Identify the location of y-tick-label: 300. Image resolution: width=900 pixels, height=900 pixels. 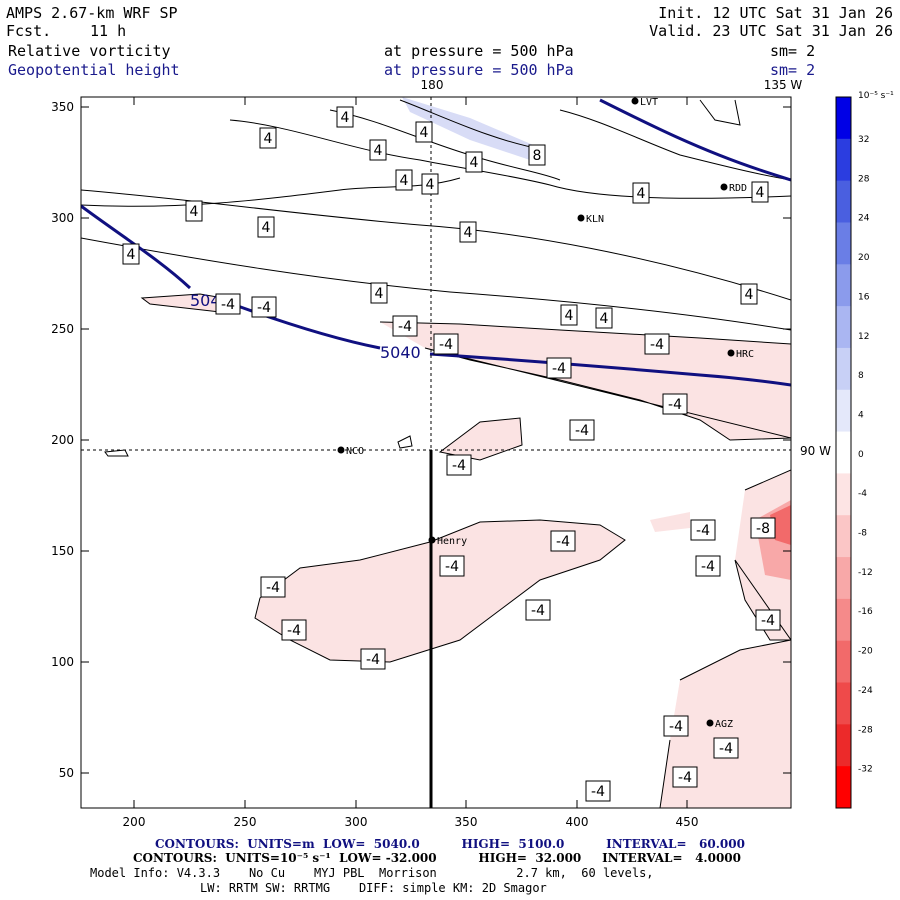
(62, 218).